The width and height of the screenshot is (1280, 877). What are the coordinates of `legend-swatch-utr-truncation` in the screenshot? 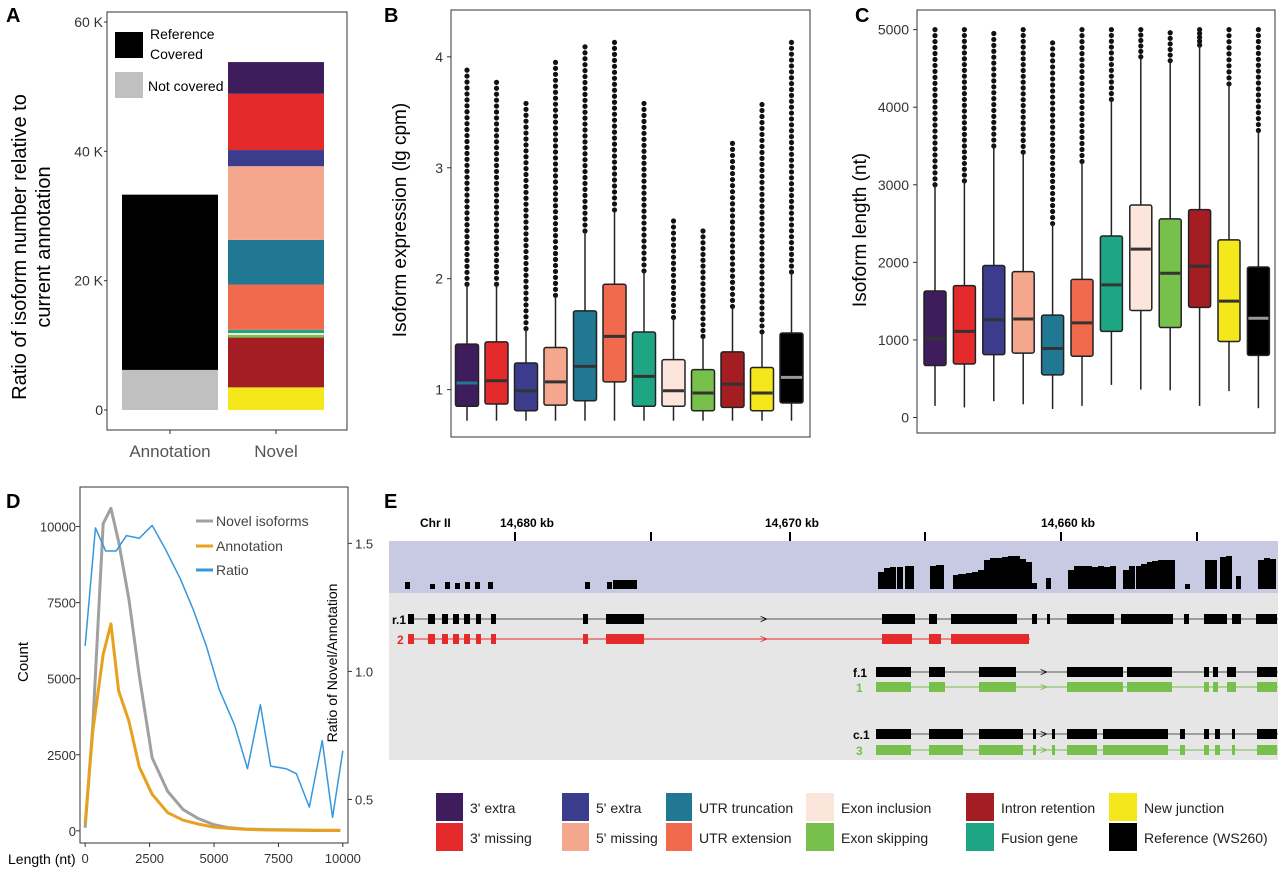 It's located at (679, 807).